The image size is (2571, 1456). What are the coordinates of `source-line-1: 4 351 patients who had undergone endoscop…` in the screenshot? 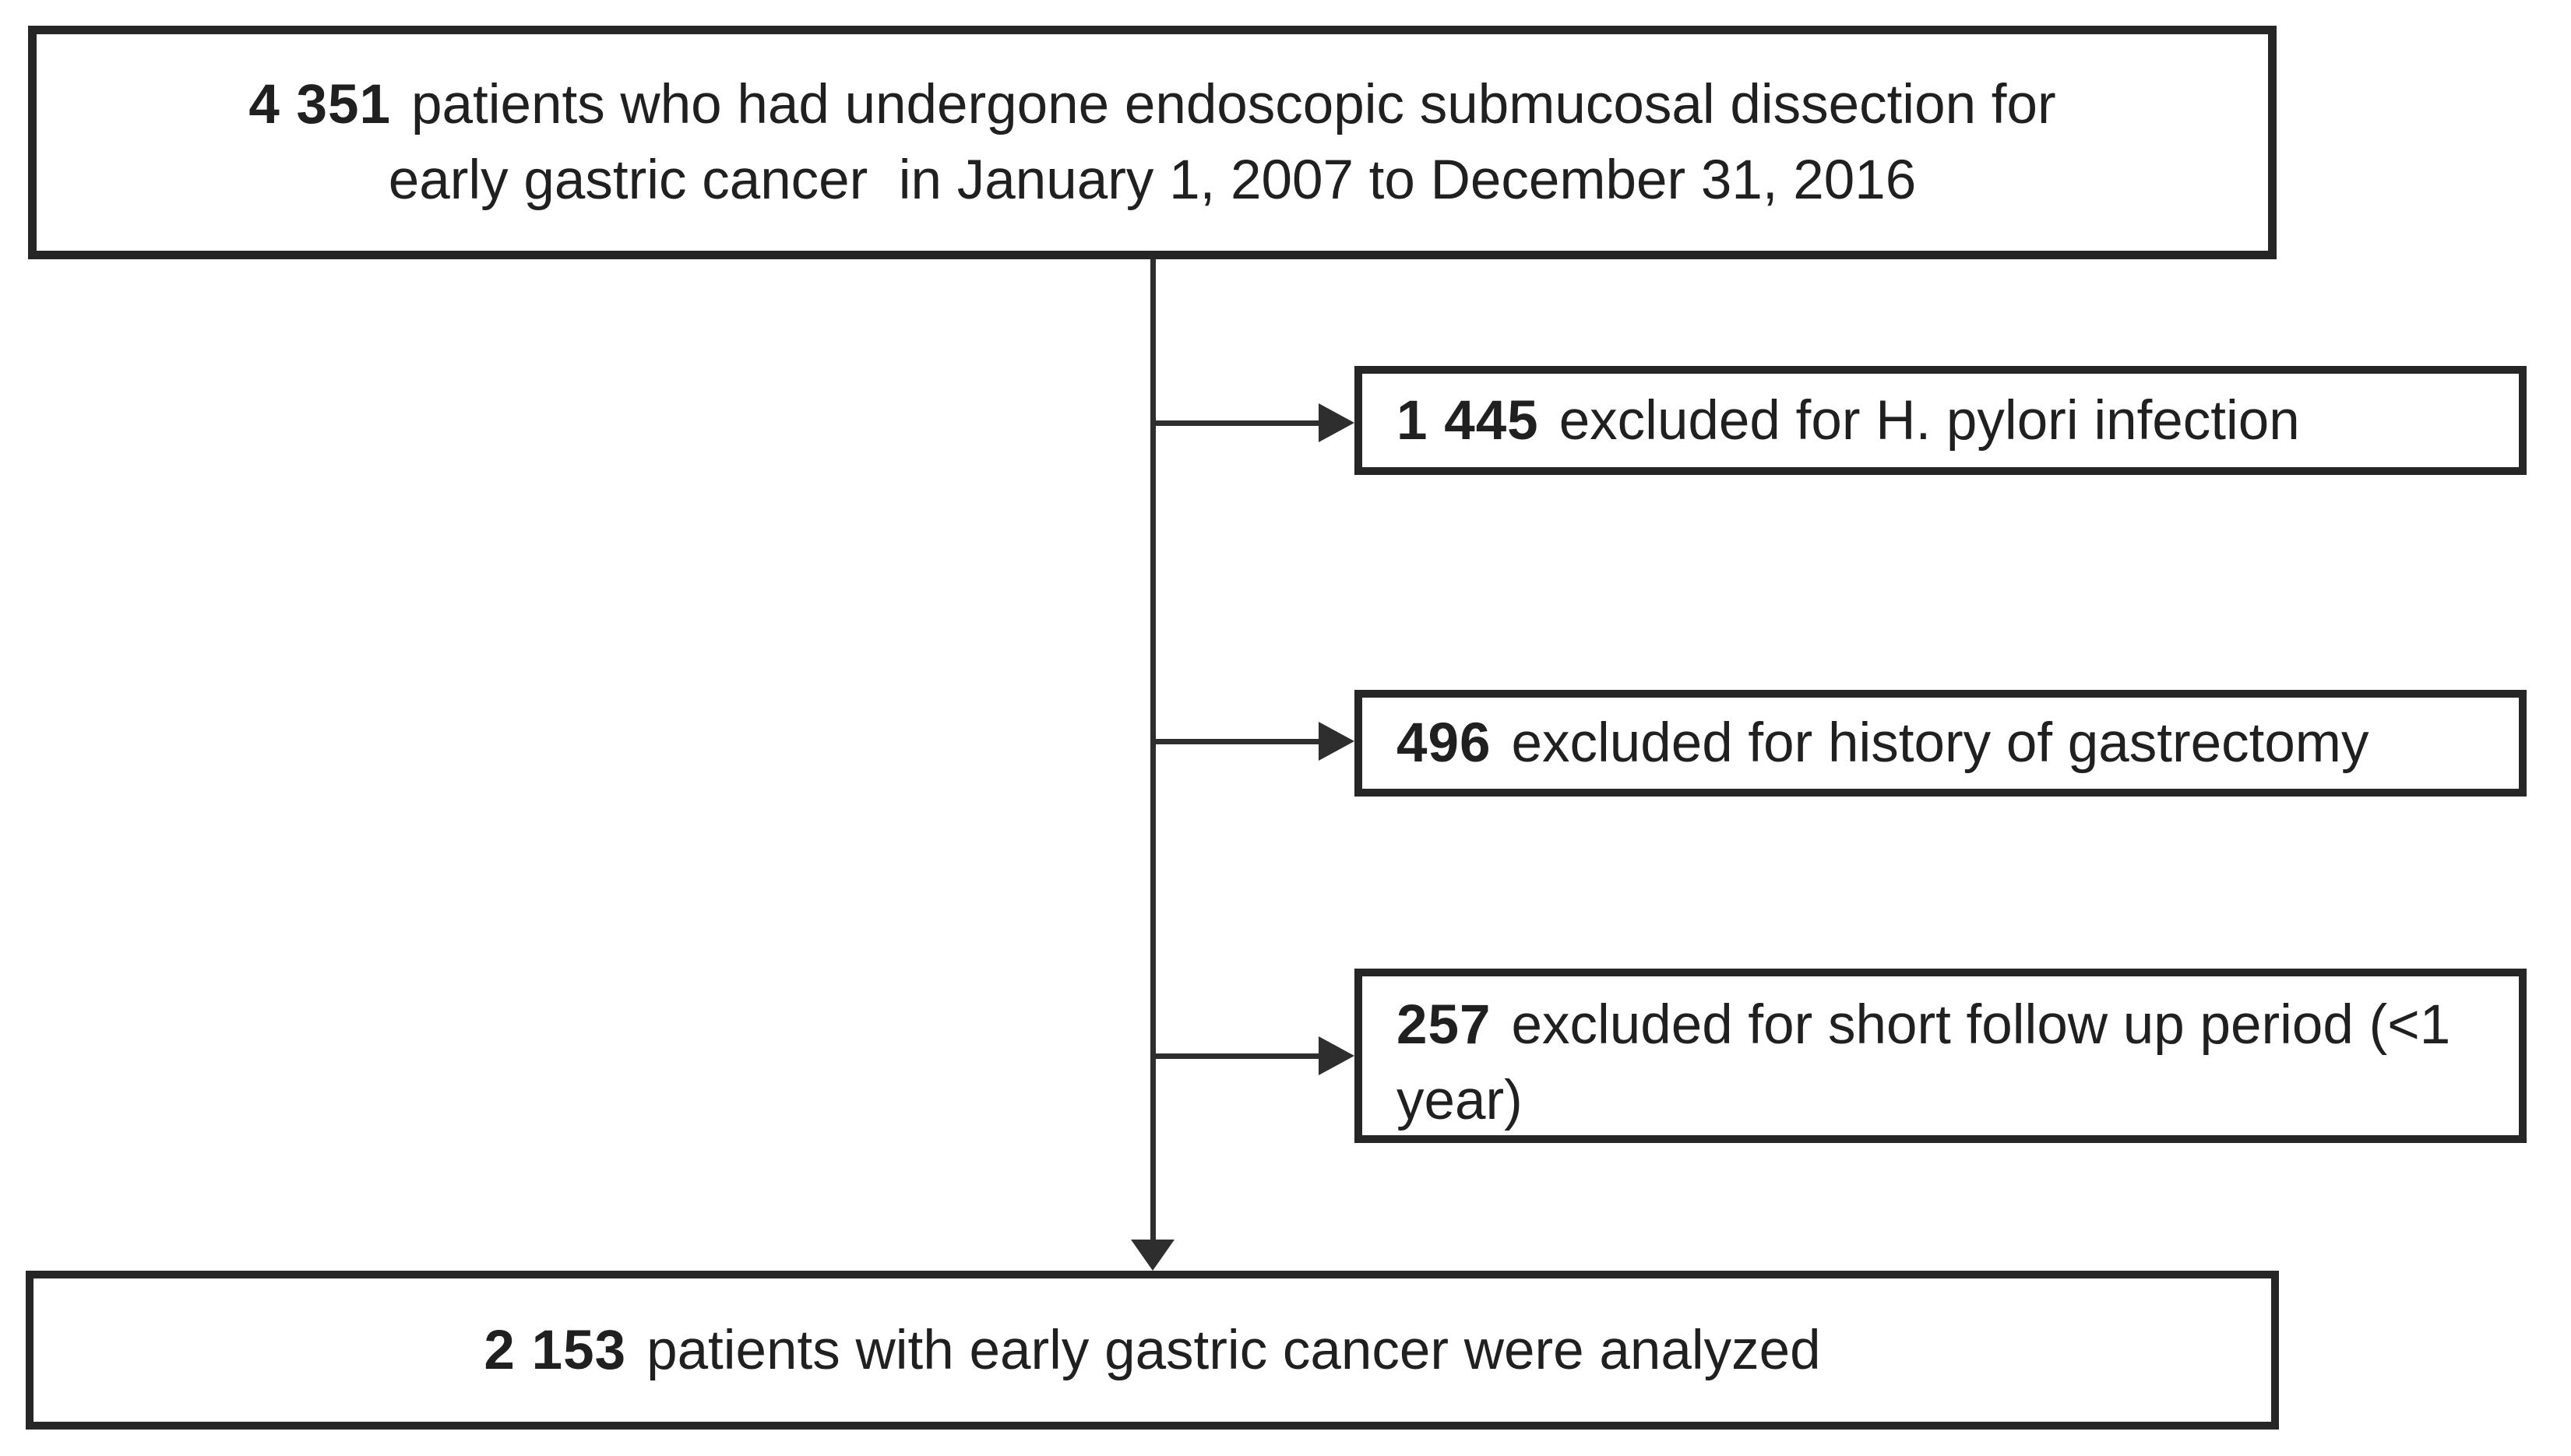 It's located at (1151, 105).